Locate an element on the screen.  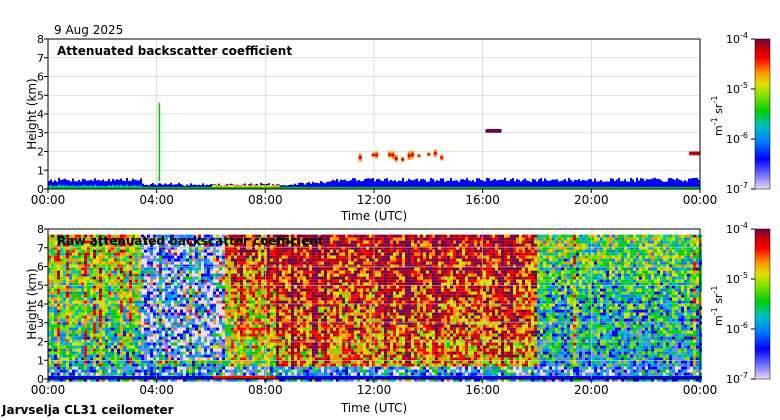
colorbar-tick-label: 10⁻⁷ is located at coordinates (737, 188).